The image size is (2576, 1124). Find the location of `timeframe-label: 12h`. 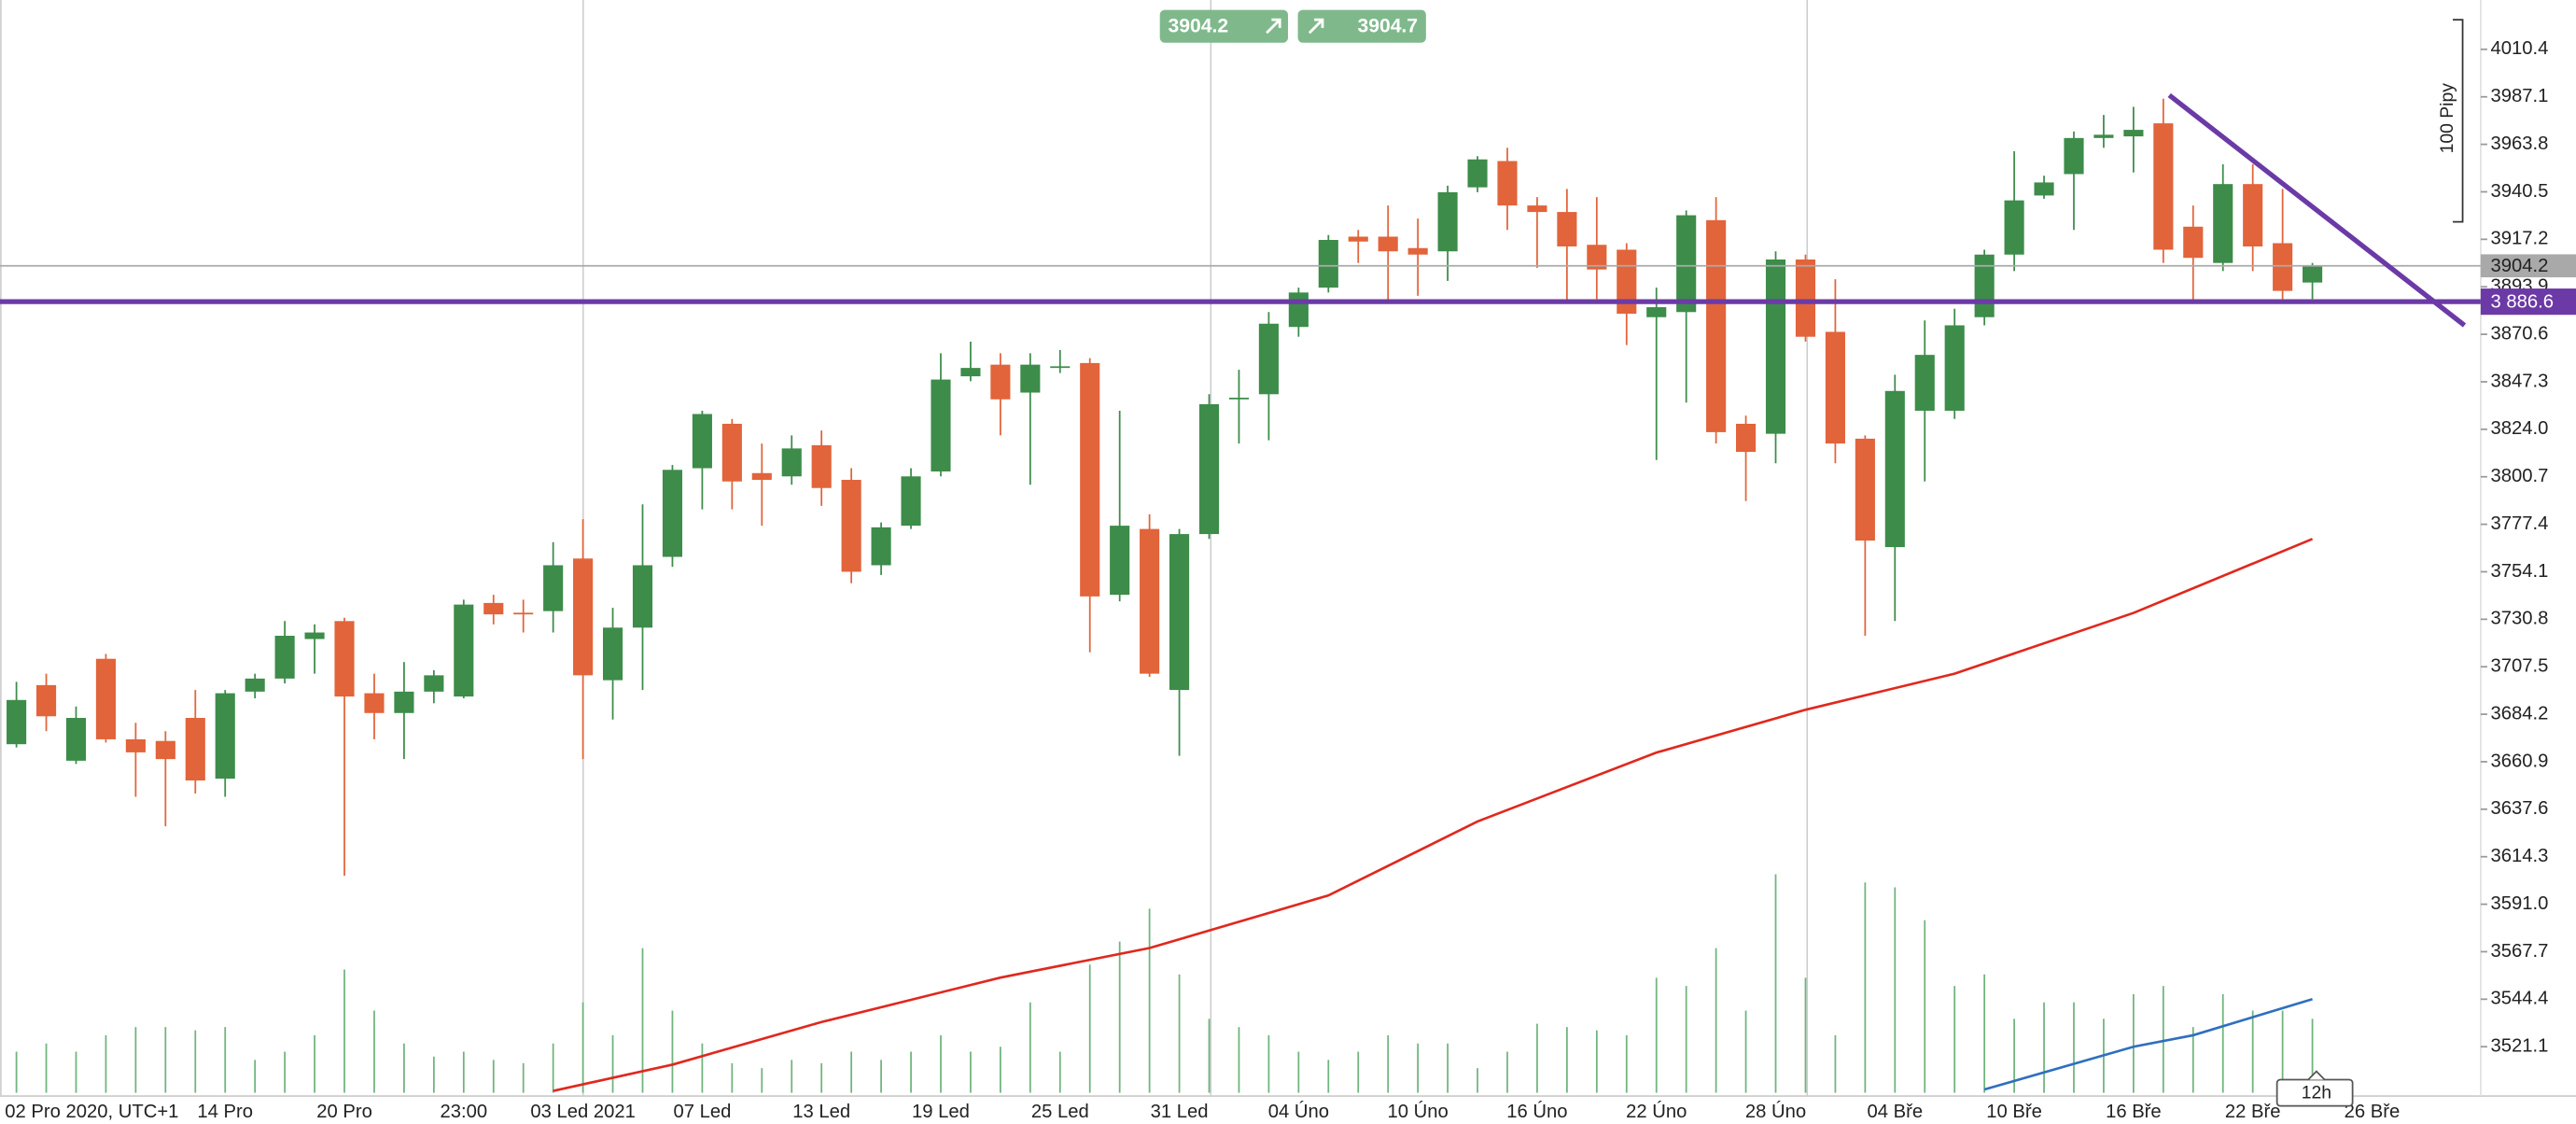

timeframe-label: 12h is located at coordinates (2316, 1093).